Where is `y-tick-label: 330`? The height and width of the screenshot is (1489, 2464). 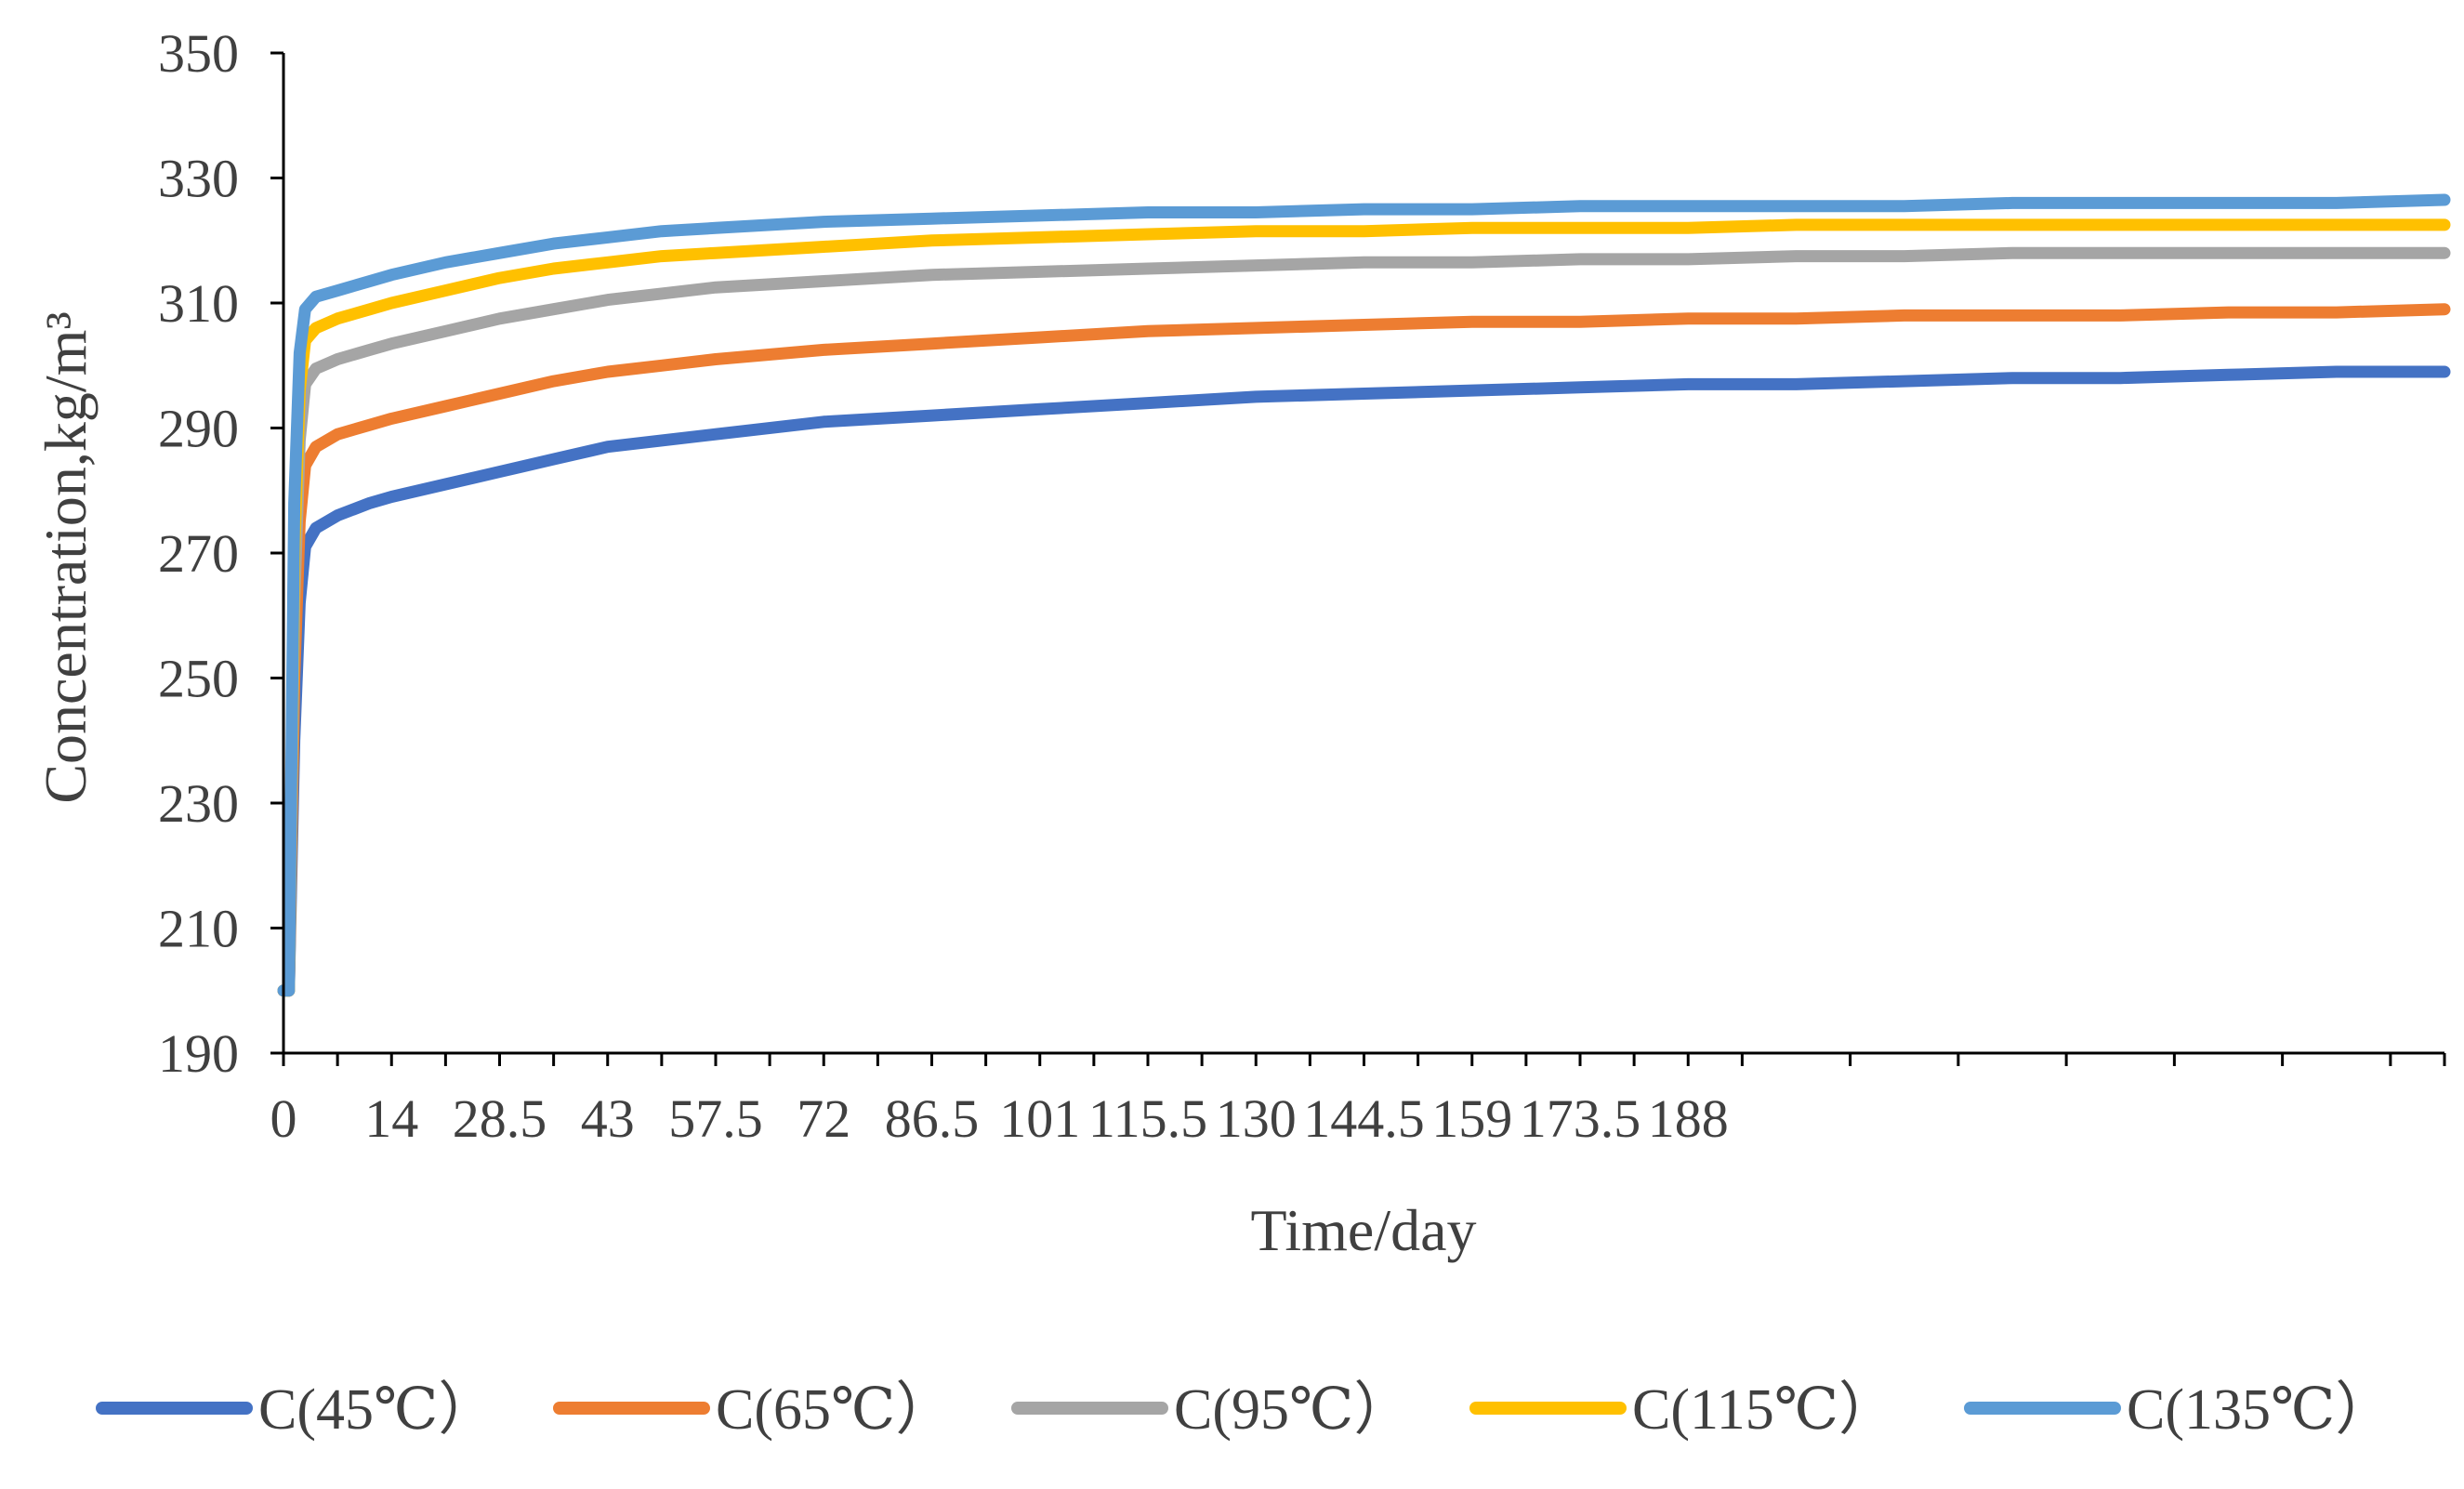 y-tick-label: 330 is located at coordinates (199, 179).